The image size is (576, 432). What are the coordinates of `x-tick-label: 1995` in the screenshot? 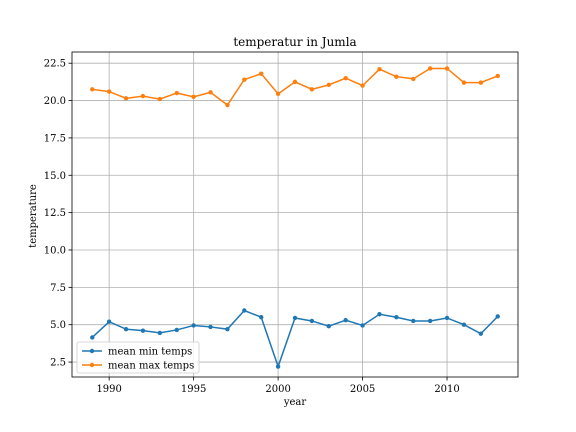 It's located at (193, 389).